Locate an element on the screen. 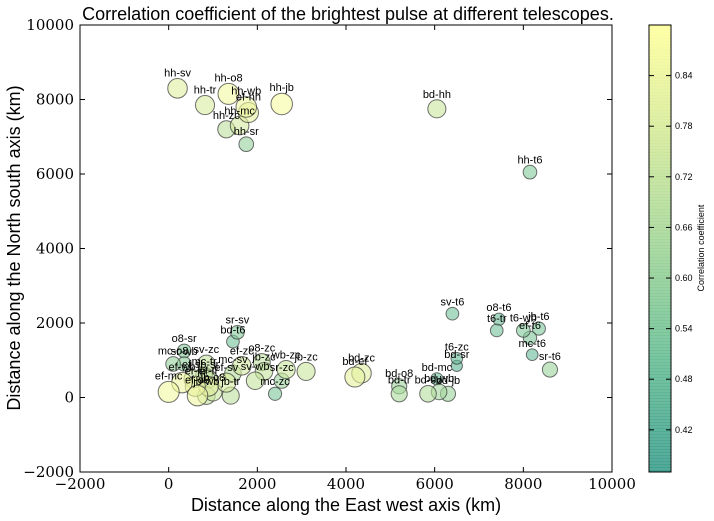  data-point-jb-t6 is located at coordinates (538, 328).